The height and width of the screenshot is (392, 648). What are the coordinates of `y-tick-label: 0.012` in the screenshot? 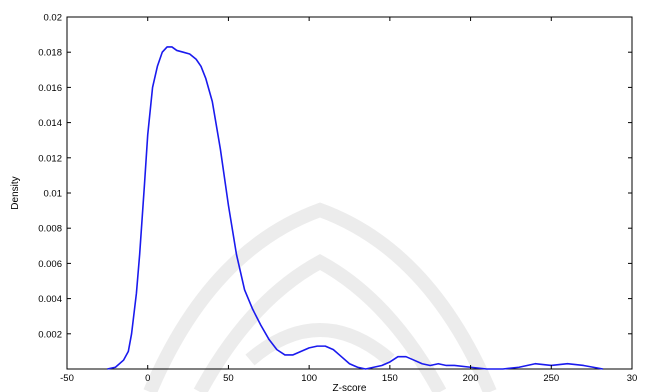 It's located at (50, 158).